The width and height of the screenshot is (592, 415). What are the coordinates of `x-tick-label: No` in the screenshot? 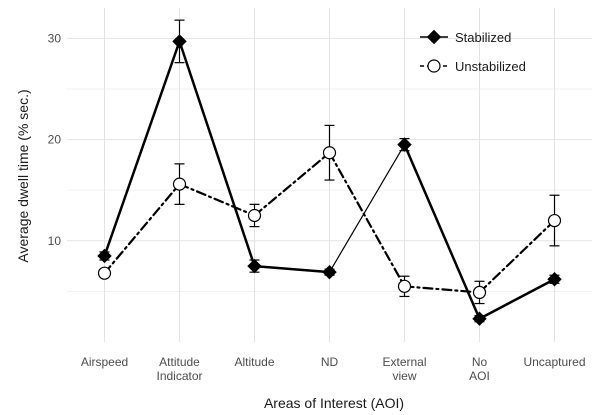 It's located at (480, 362).